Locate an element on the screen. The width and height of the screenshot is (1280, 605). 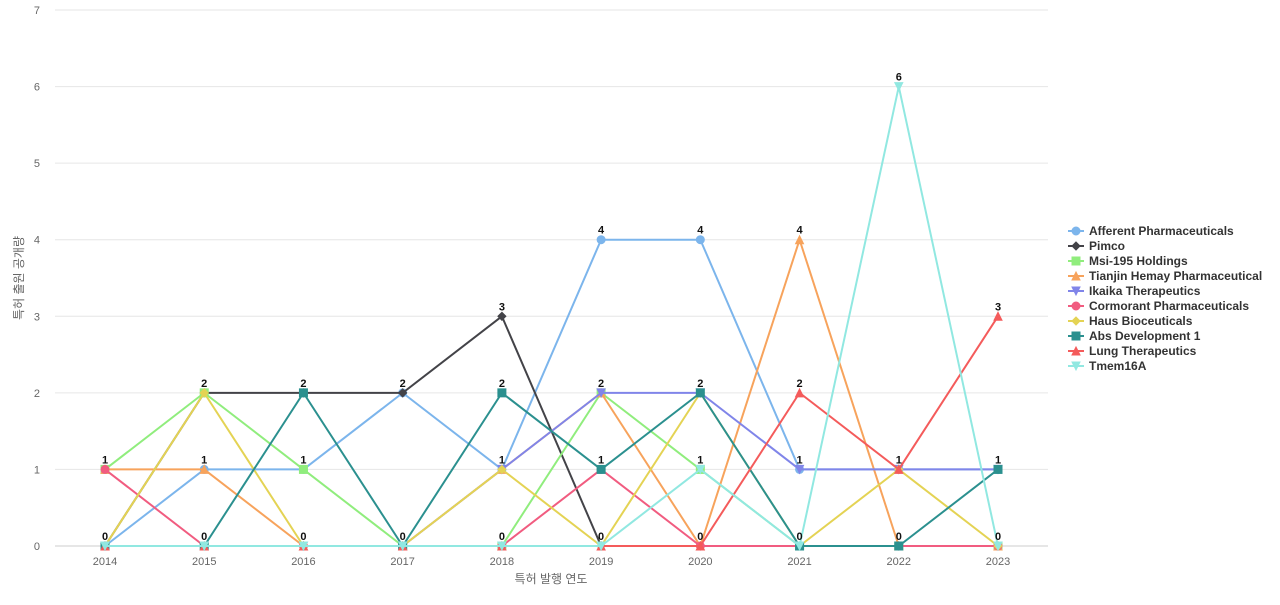
y-tick-label: 0 is located at coordinates (37, 547).